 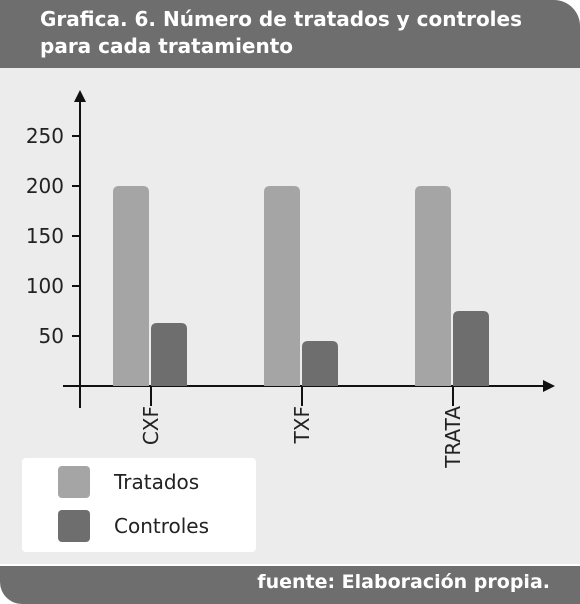 What do you see at coordinates (433, 286) in the screenshot?
I see `bar-tratados-trata` at bounding box center [433, 286].